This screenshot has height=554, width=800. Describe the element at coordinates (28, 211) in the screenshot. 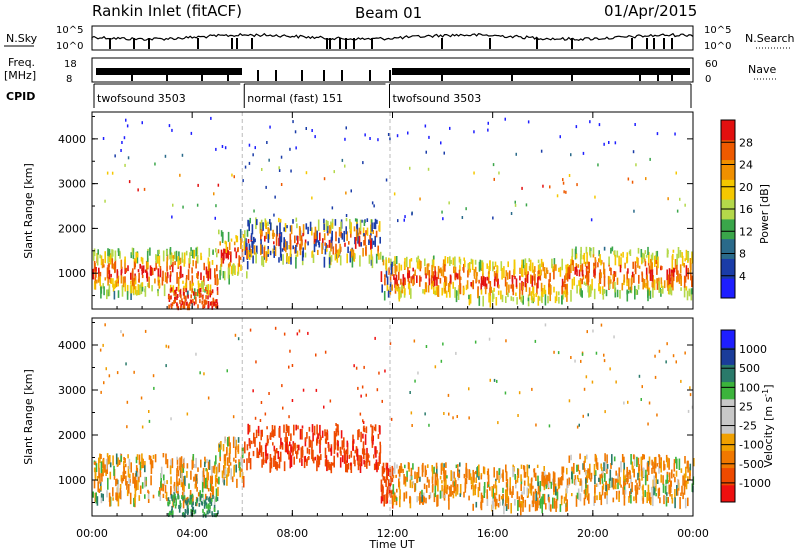

I see `power-ylabel: Slant Range [km]` at that location.